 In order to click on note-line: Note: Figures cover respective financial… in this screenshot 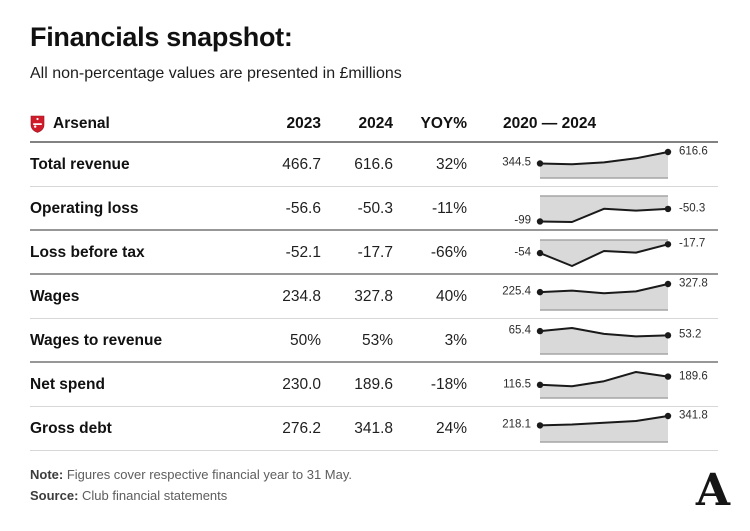, I will do `click(374, 474)`.